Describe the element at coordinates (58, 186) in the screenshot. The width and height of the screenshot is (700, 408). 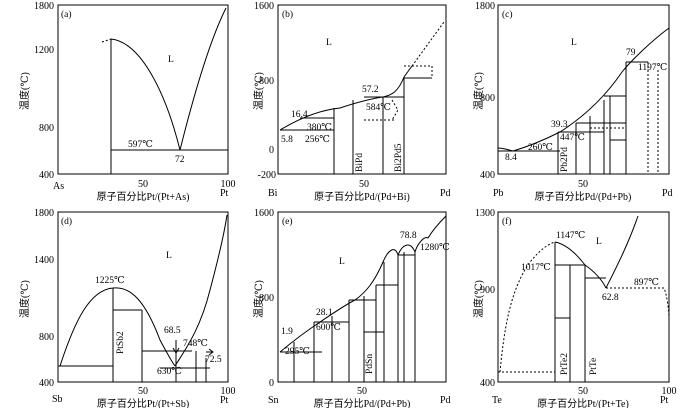
I see `x-tick-label: As` at that location.